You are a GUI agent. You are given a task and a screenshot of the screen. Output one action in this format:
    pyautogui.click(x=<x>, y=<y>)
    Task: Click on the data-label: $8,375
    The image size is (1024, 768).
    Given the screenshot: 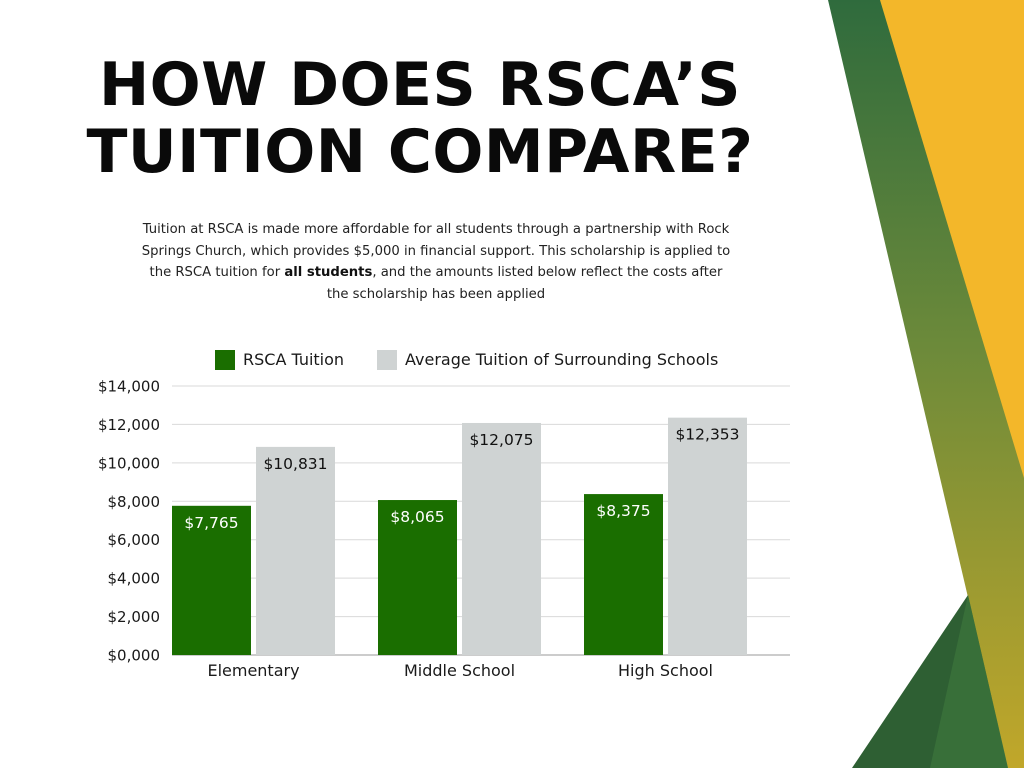 What is the action you would take?
    pyautogui.click(x=623, y=511)
    